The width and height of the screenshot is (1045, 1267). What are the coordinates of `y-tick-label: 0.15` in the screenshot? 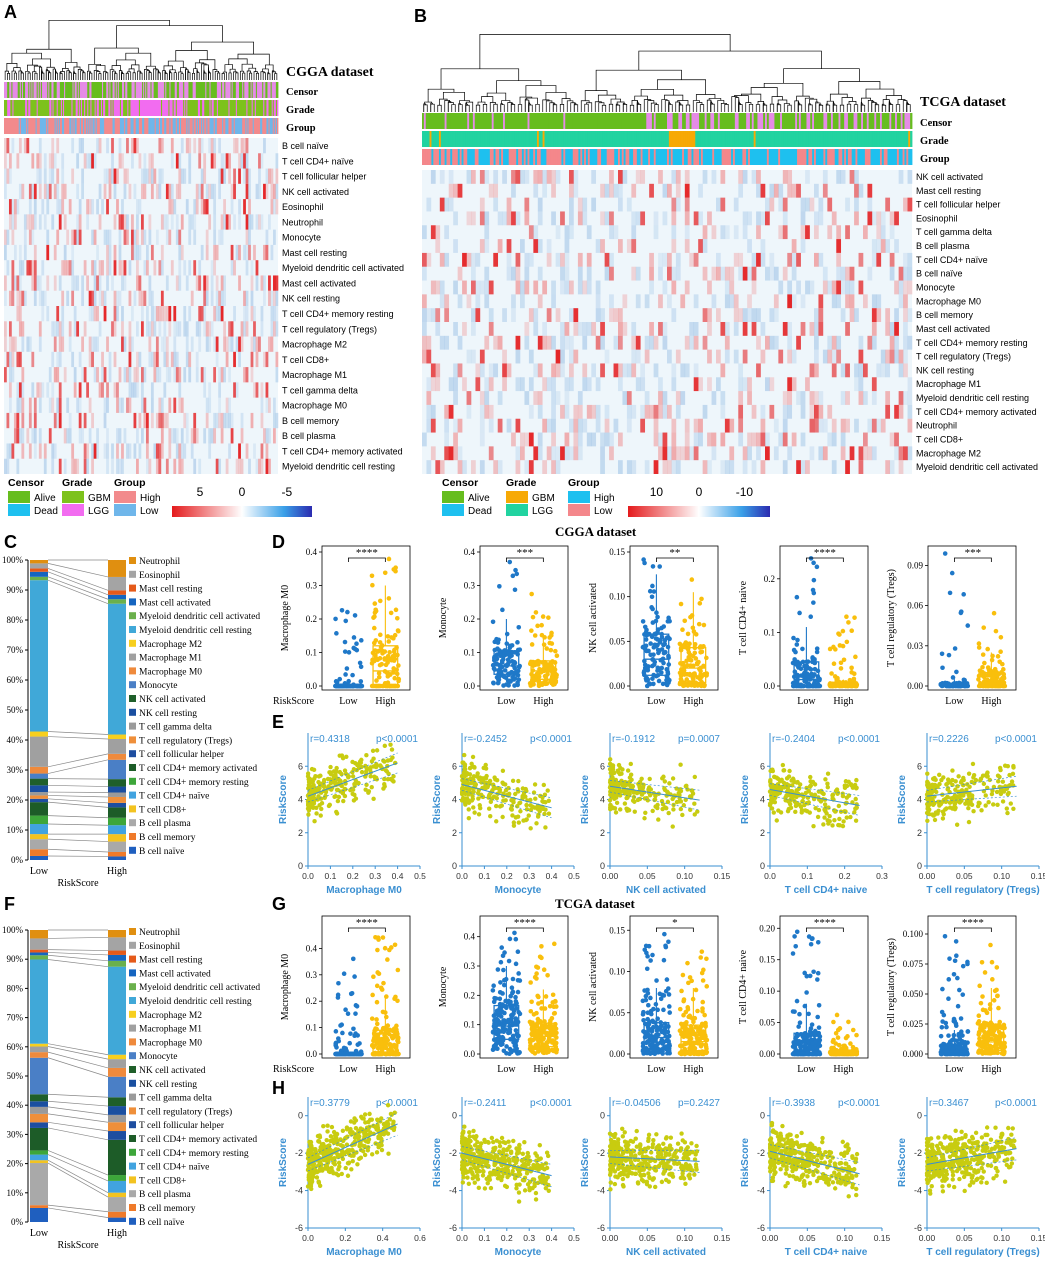 It's located at (617, 552).